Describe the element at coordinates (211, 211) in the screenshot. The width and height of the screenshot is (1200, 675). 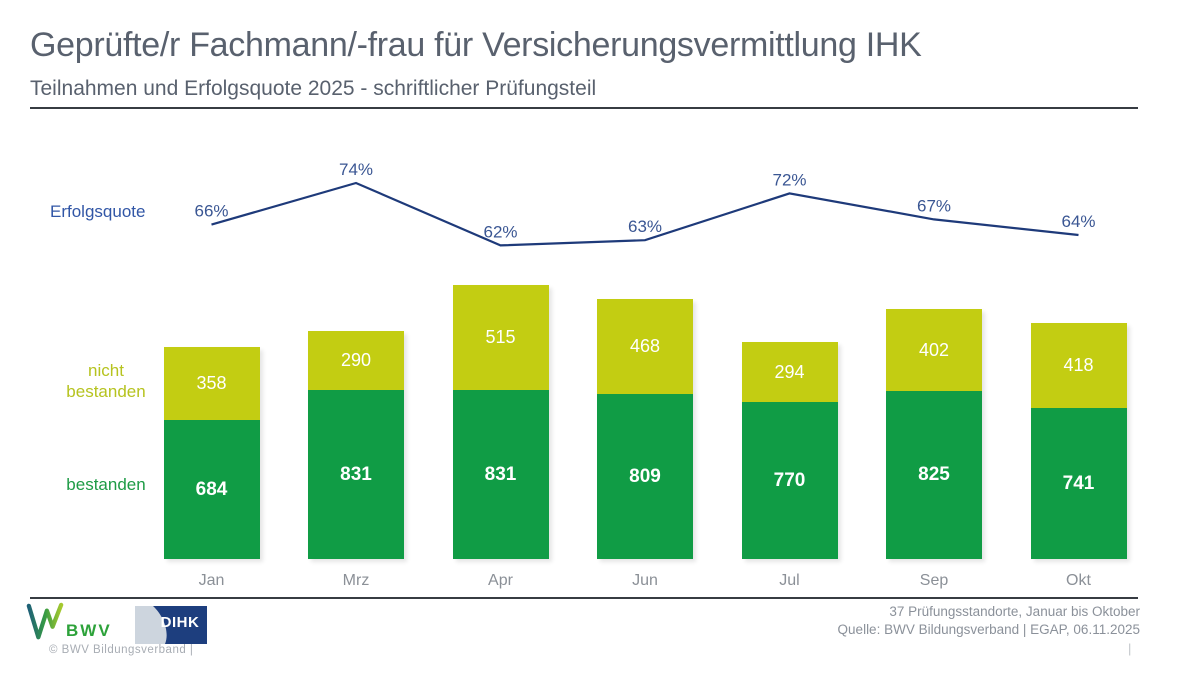
I see `erfolgsquote-value-label: 66%` at that location.